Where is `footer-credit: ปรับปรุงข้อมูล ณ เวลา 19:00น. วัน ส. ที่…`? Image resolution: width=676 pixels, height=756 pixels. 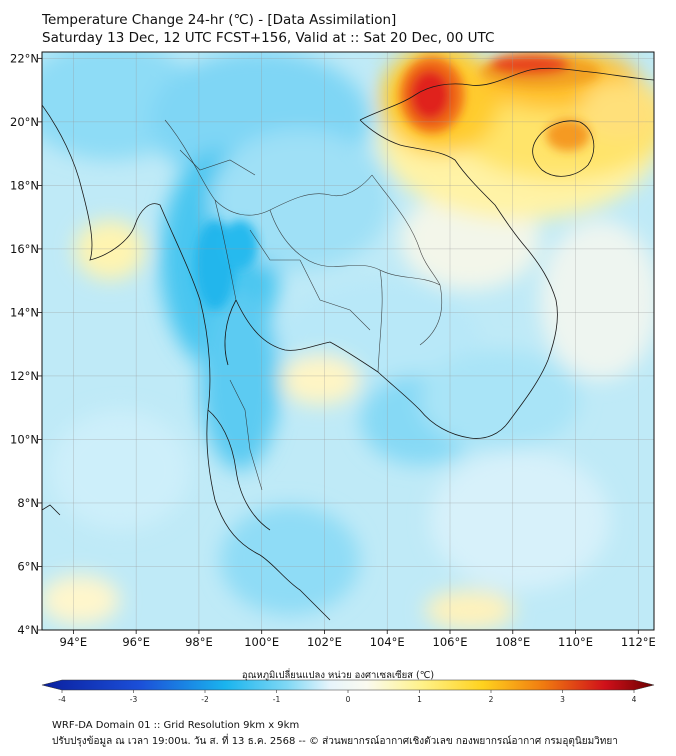 footer-credit: ปรับปรุงข้อมูล ณ เวลา 19:00น. วัน ส. ที่… is located at coordinates (335, 741).